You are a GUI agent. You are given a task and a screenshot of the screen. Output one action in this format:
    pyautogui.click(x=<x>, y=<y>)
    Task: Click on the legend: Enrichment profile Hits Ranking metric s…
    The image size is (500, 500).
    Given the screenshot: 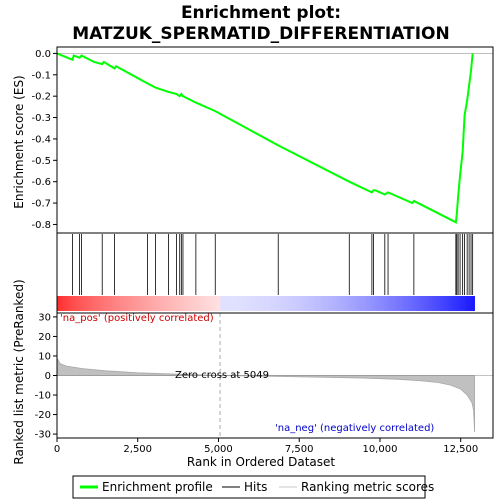 What is the action you would take?
    pyautogui.click(x=253, y=487)
    